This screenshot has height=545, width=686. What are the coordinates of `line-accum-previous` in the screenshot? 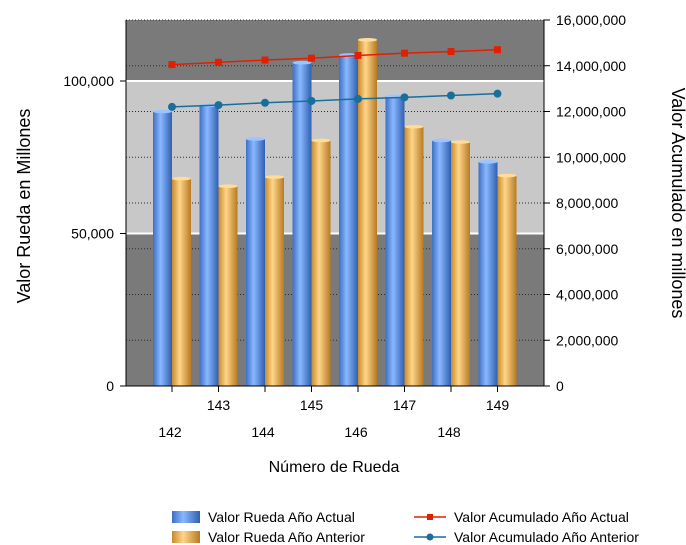 It's located at (334, 100).